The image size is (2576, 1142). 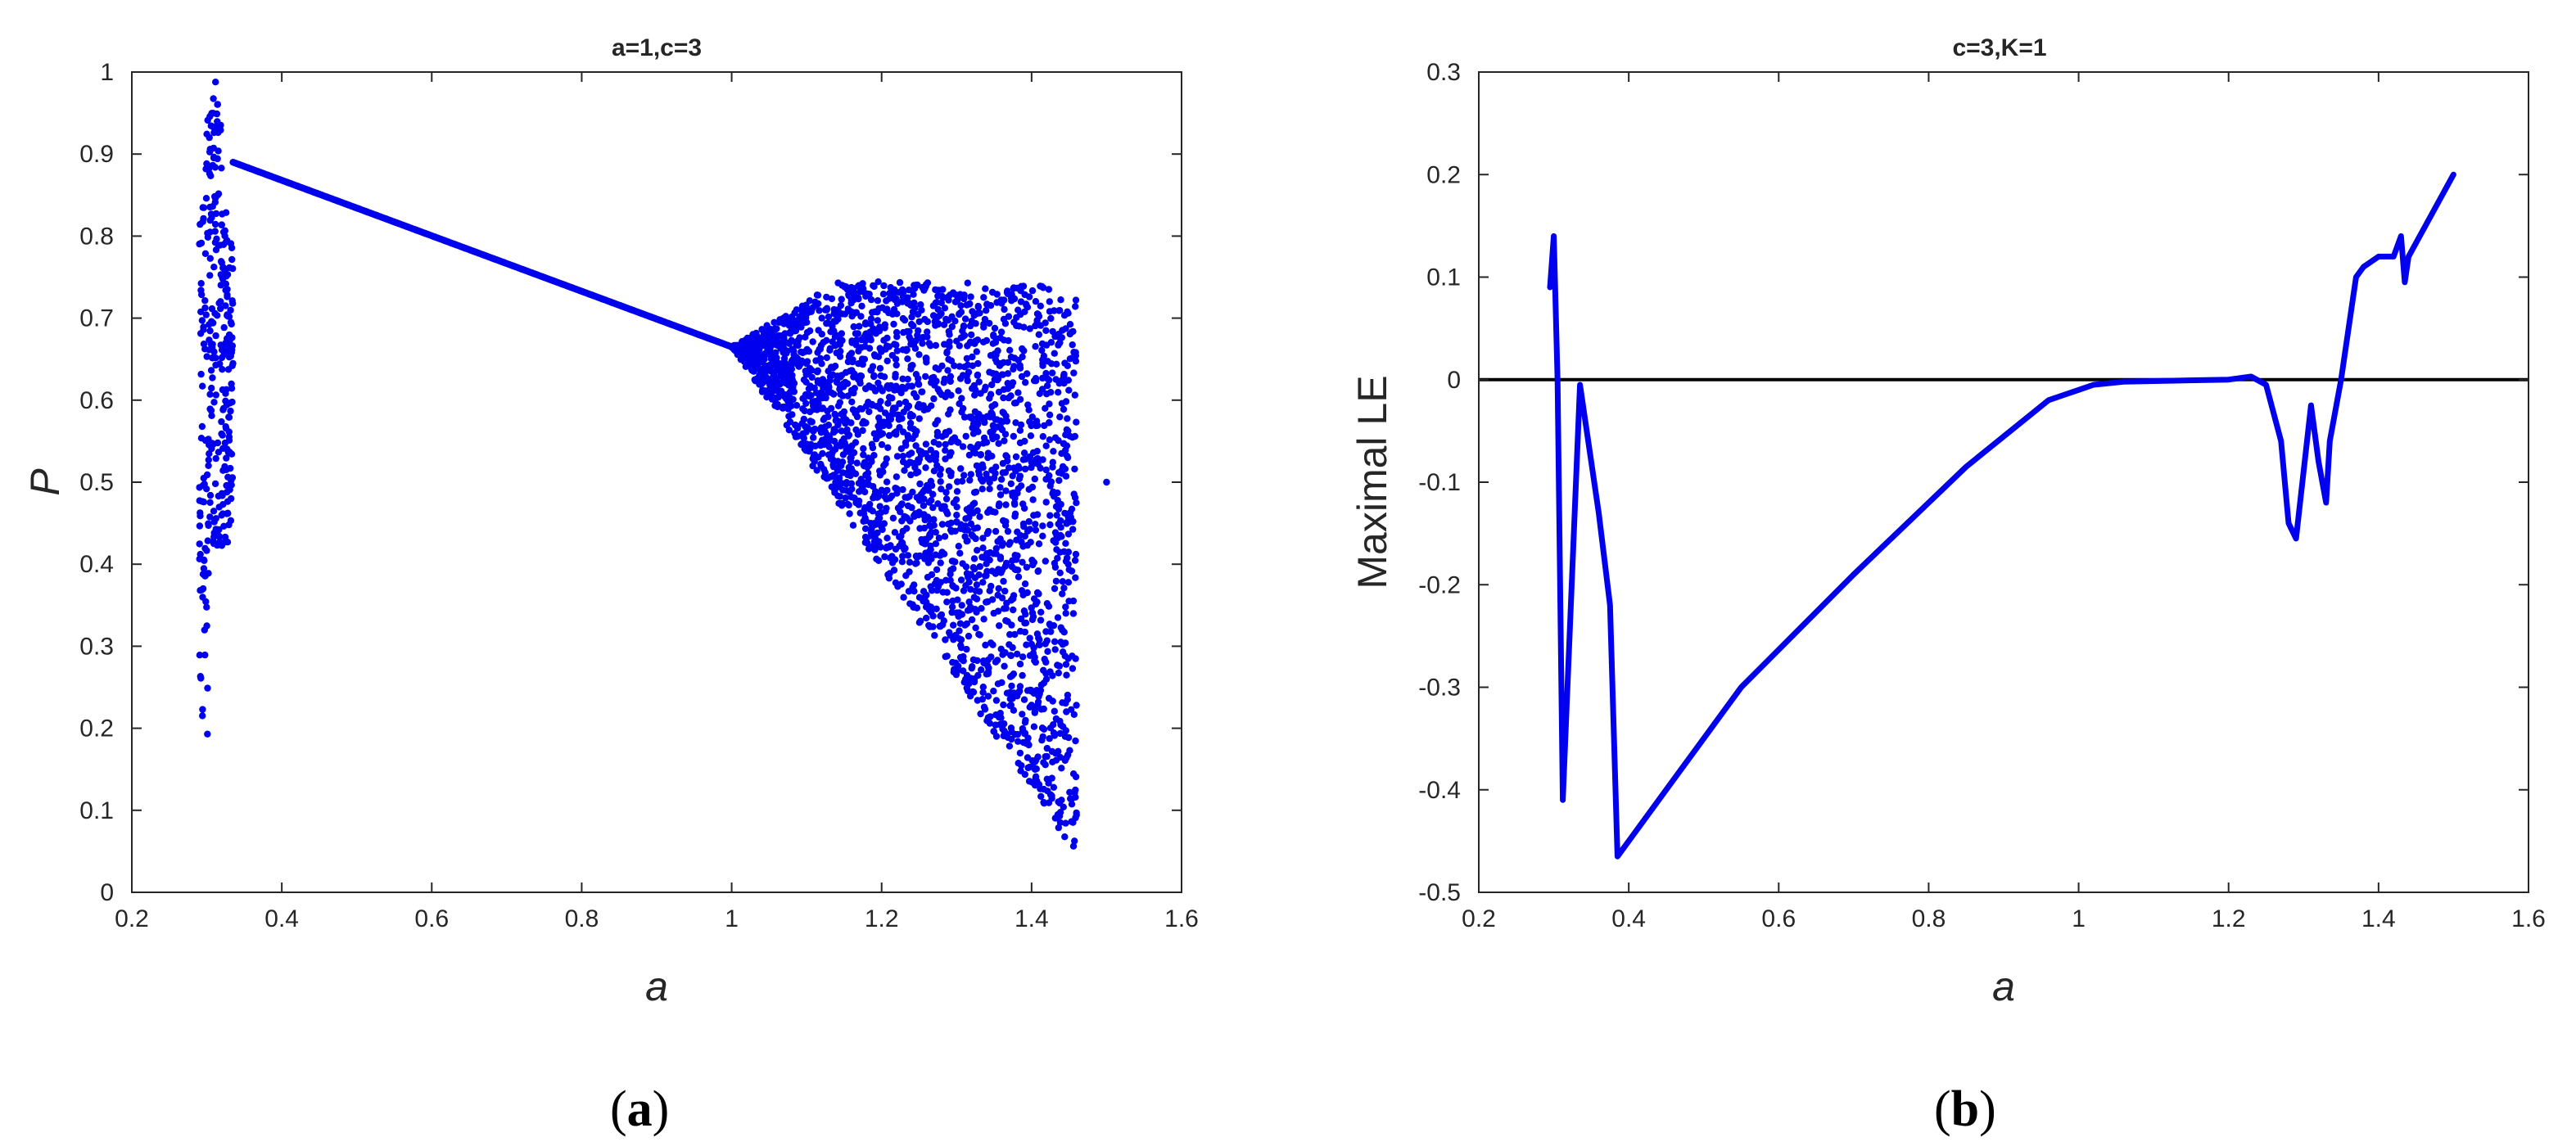 What do you see at coordinates (2229, 919) in the screenshot?
I see `chart-b-xtick-label: 1.2` at bounding box center [2229, 919].